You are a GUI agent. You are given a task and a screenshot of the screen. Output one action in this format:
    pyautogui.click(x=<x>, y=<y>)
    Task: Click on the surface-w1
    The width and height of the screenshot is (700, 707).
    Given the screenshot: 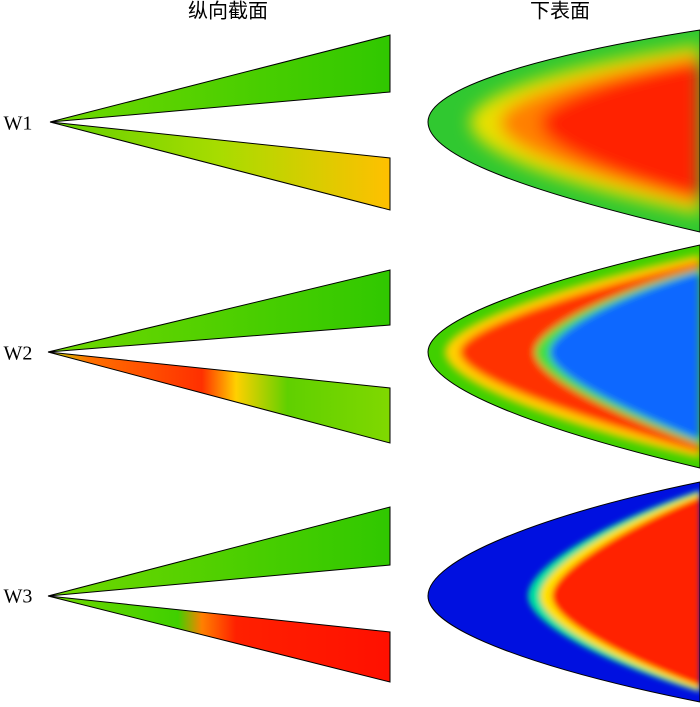 What is the action you would take?
    pyautogui.click(x=563, y=131)
    